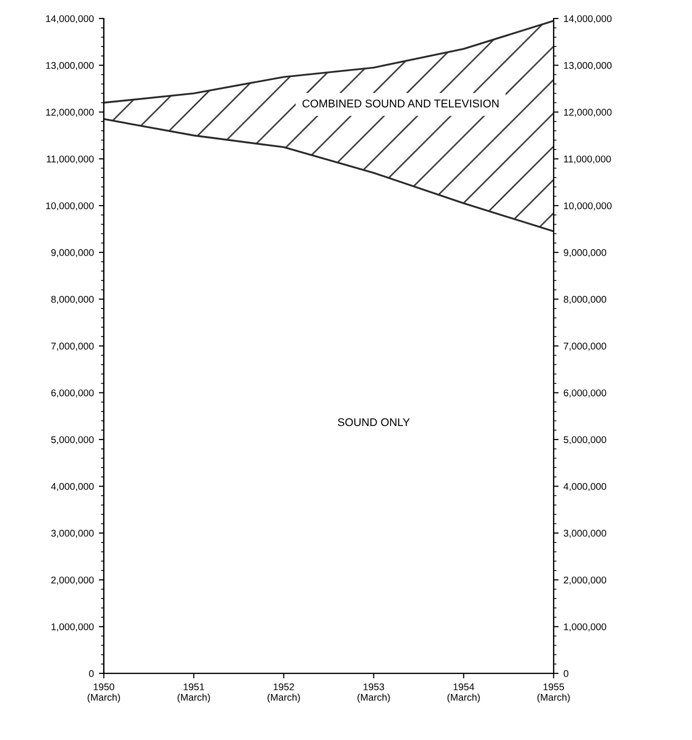 The width and height of the screenshot is (692, 740). I want to click on y-tick-label: 1,000,000, so click(73, 627).